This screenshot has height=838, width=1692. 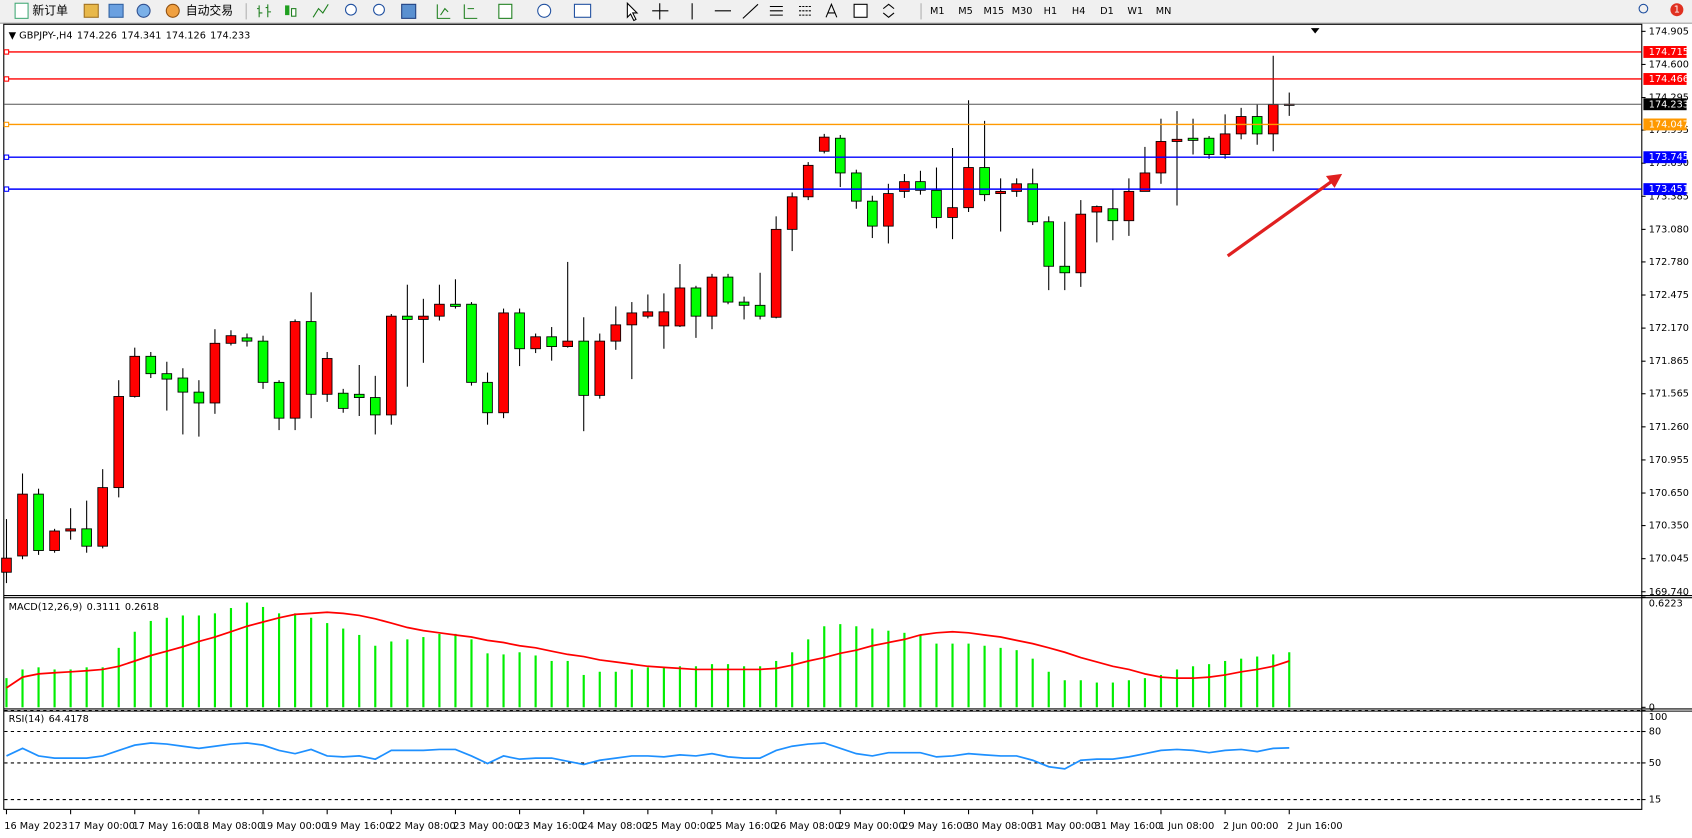 I want to click on chart-header: ▼ GBPJPY-,H4 174.226 174.341 174.126 174.233, so click(x=130, y=36).